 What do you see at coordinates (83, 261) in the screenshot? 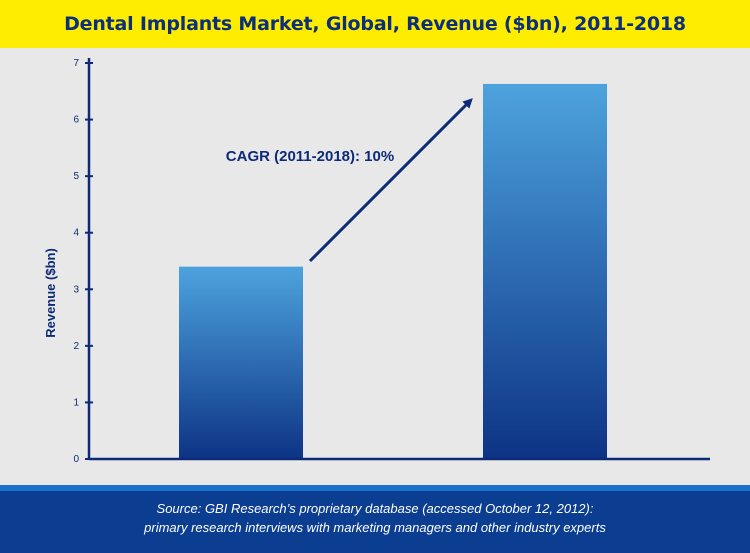
I see `y-axis: 0 1 2 3 4 5 6 7` at bounding box center [83, 261].